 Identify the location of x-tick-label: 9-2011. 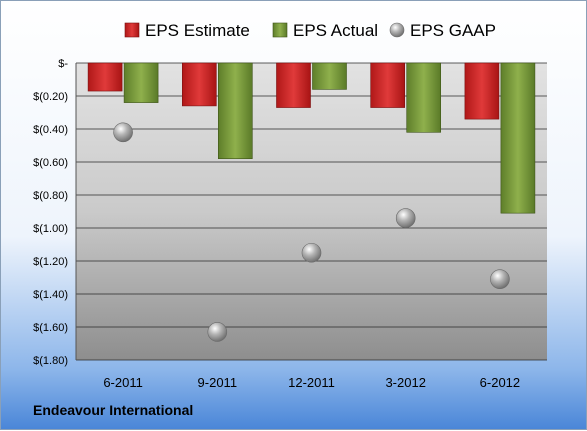
(218, 382).